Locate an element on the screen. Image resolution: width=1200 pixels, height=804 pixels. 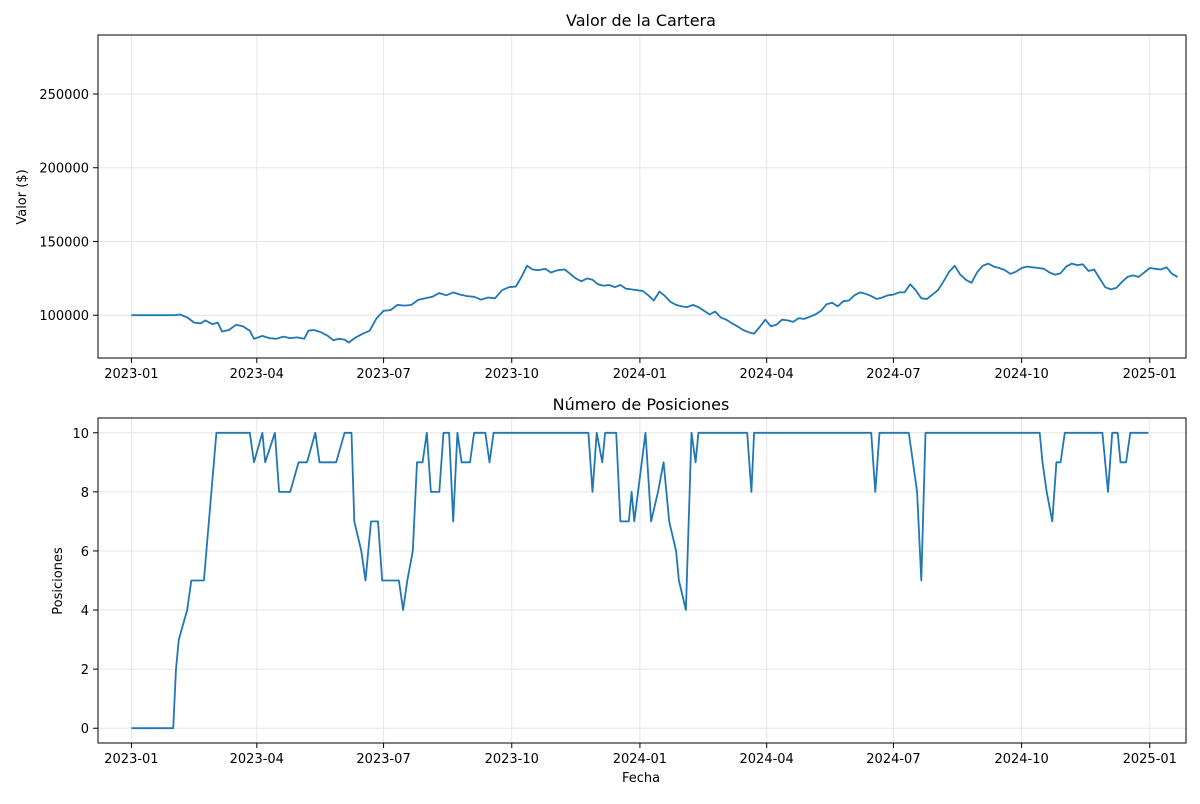
y-tick-label: 8 is located at coordinates (85, 493).